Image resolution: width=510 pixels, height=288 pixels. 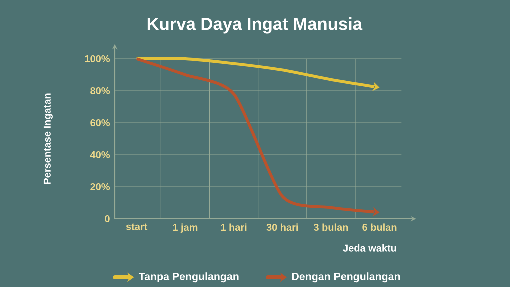 What do you see at coordinates (234, 228) in the screenshot?
I see `x-tick-label: 1 hari` at bounding box center [234, 228].